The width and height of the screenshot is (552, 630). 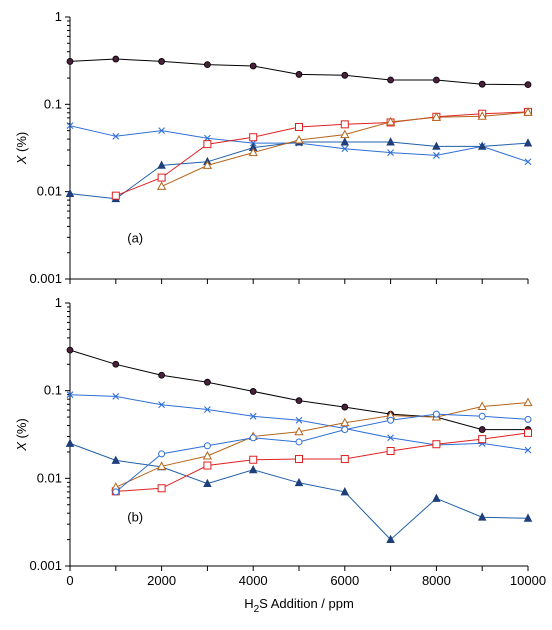 I want to click on series-3-square-open, so click(x=321, y=153).